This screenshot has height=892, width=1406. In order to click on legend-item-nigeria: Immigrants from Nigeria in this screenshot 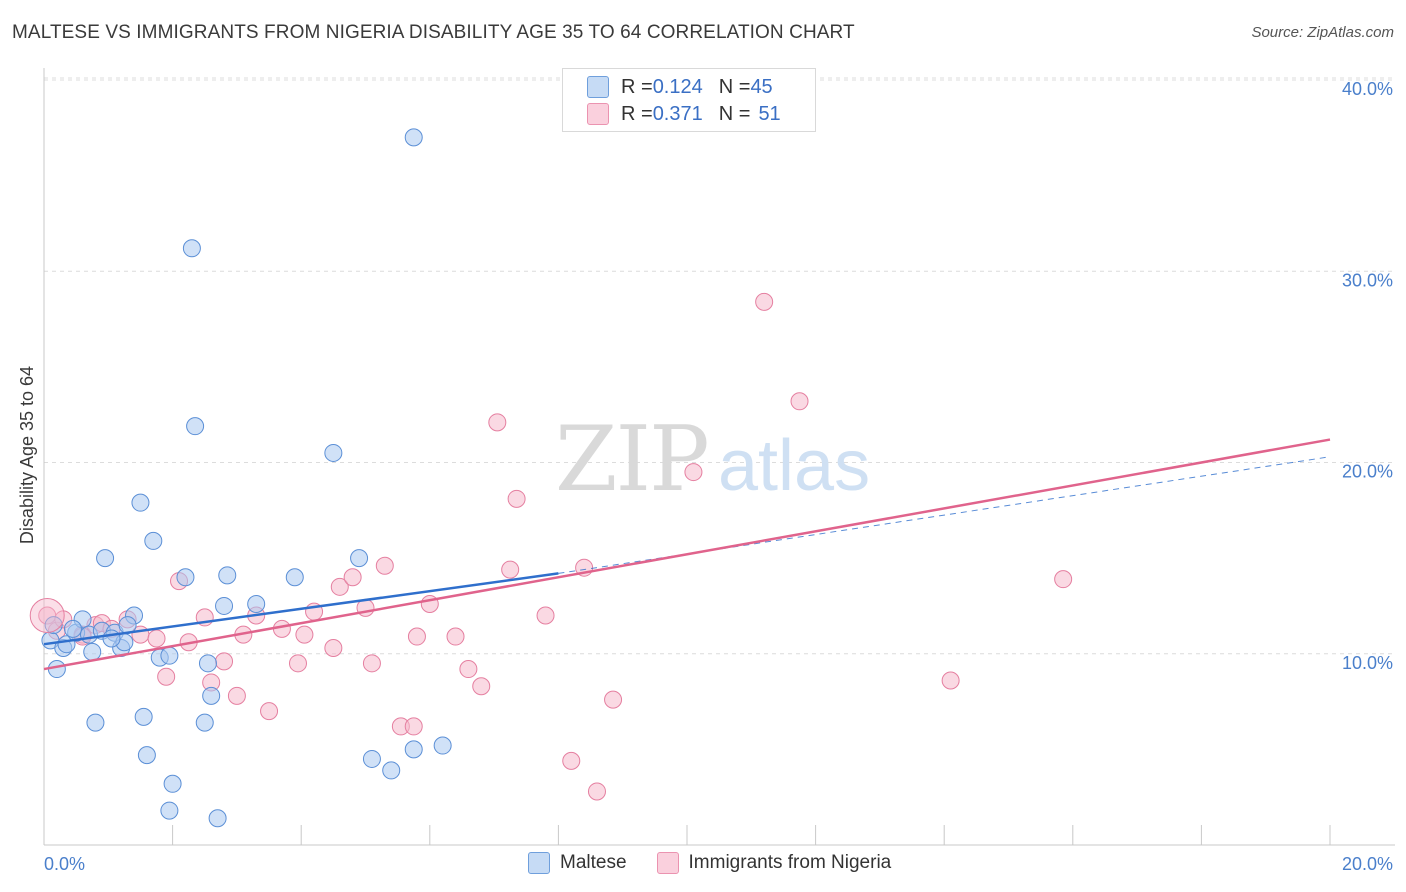, I will do `click(774, 863)`.